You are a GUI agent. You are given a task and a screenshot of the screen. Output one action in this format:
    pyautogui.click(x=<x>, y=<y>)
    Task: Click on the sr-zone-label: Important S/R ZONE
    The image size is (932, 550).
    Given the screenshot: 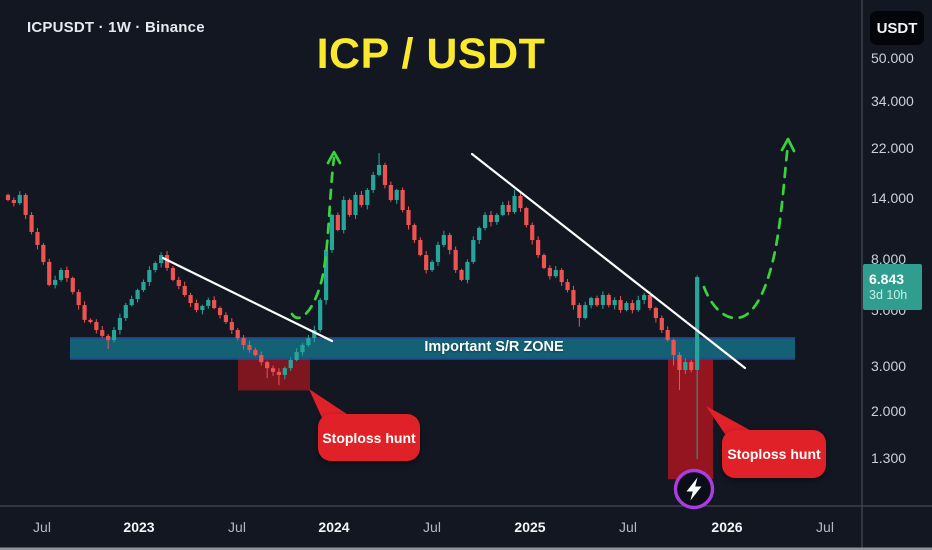 What is the action you would take?
    pyautogui.click(x=494, y=347)
    